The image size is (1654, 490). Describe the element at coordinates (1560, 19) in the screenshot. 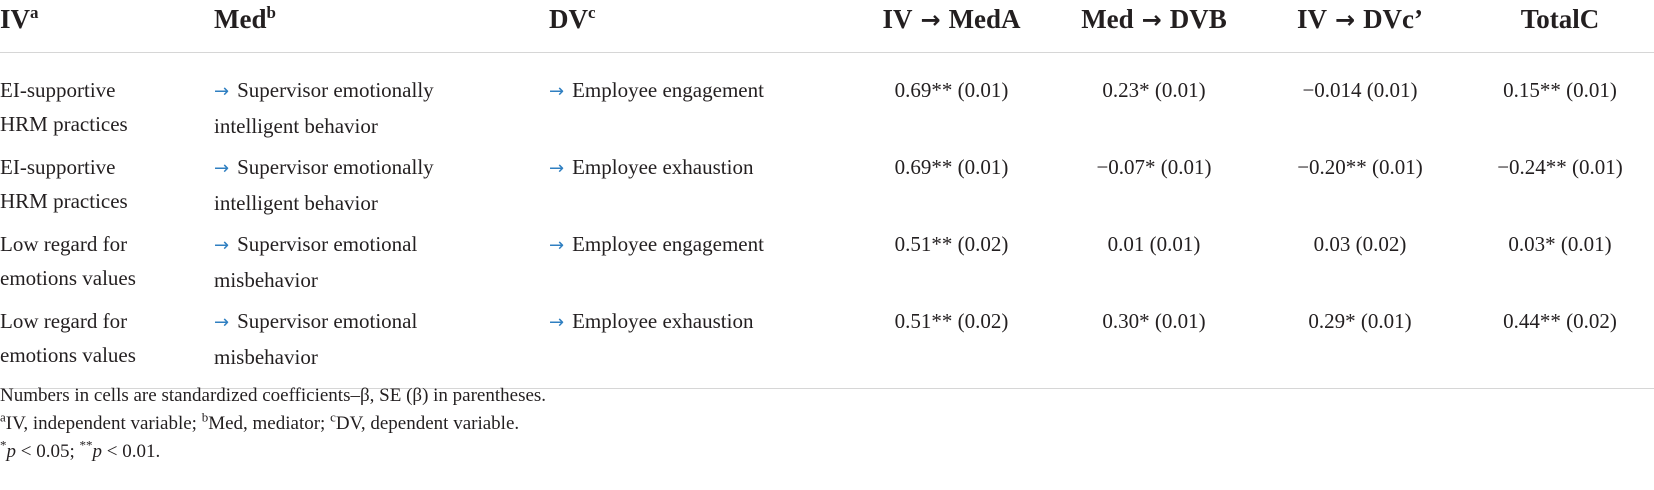

I see `header-total: TotalC` at that location.